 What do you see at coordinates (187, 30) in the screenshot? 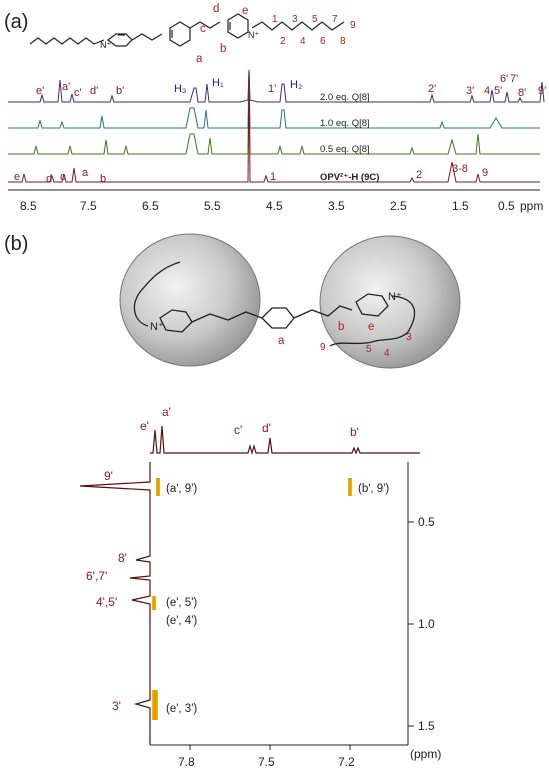
I see `opv-structure-a` at bounding box center [187, 30].